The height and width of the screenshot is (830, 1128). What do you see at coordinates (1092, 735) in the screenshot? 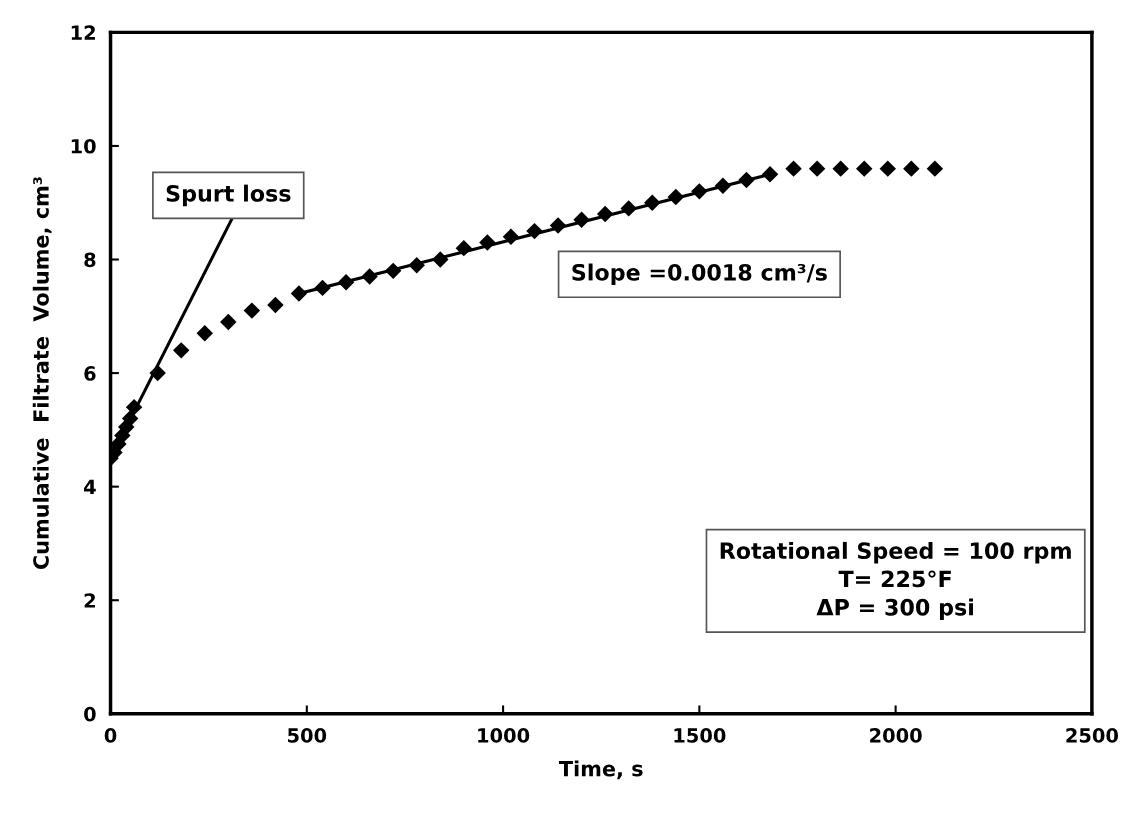
I see `x-tick-label: 2500` at bounding box center [1092, 735].